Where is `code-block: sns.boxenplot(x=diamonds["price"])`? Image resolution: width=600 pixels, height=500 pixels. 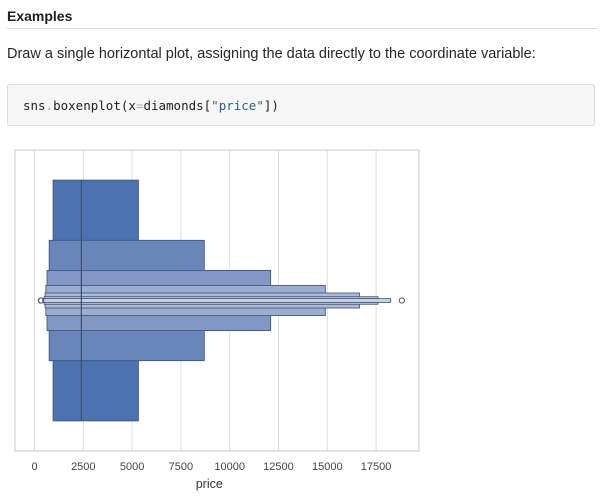
code-block: sns.boxenplot(x=diamonds["price"]) is located at coordinates (301, 105).